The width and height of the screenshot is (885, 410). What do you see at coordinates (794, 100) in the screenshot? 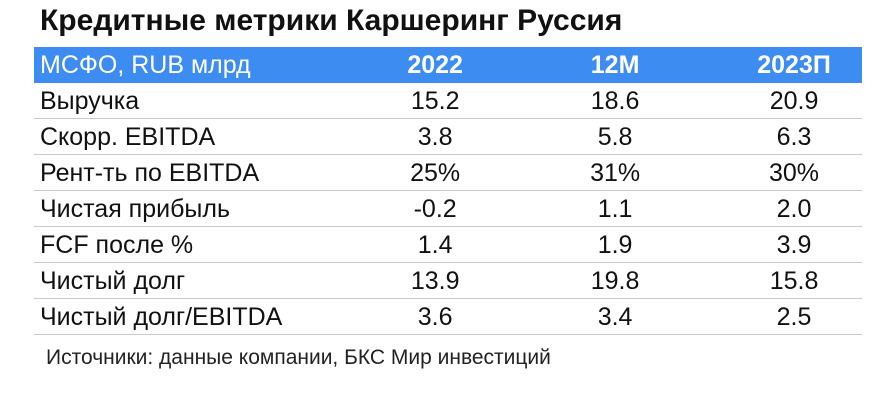
I see `row-value-2023p: 20.9` at bounding box center [794, 100].